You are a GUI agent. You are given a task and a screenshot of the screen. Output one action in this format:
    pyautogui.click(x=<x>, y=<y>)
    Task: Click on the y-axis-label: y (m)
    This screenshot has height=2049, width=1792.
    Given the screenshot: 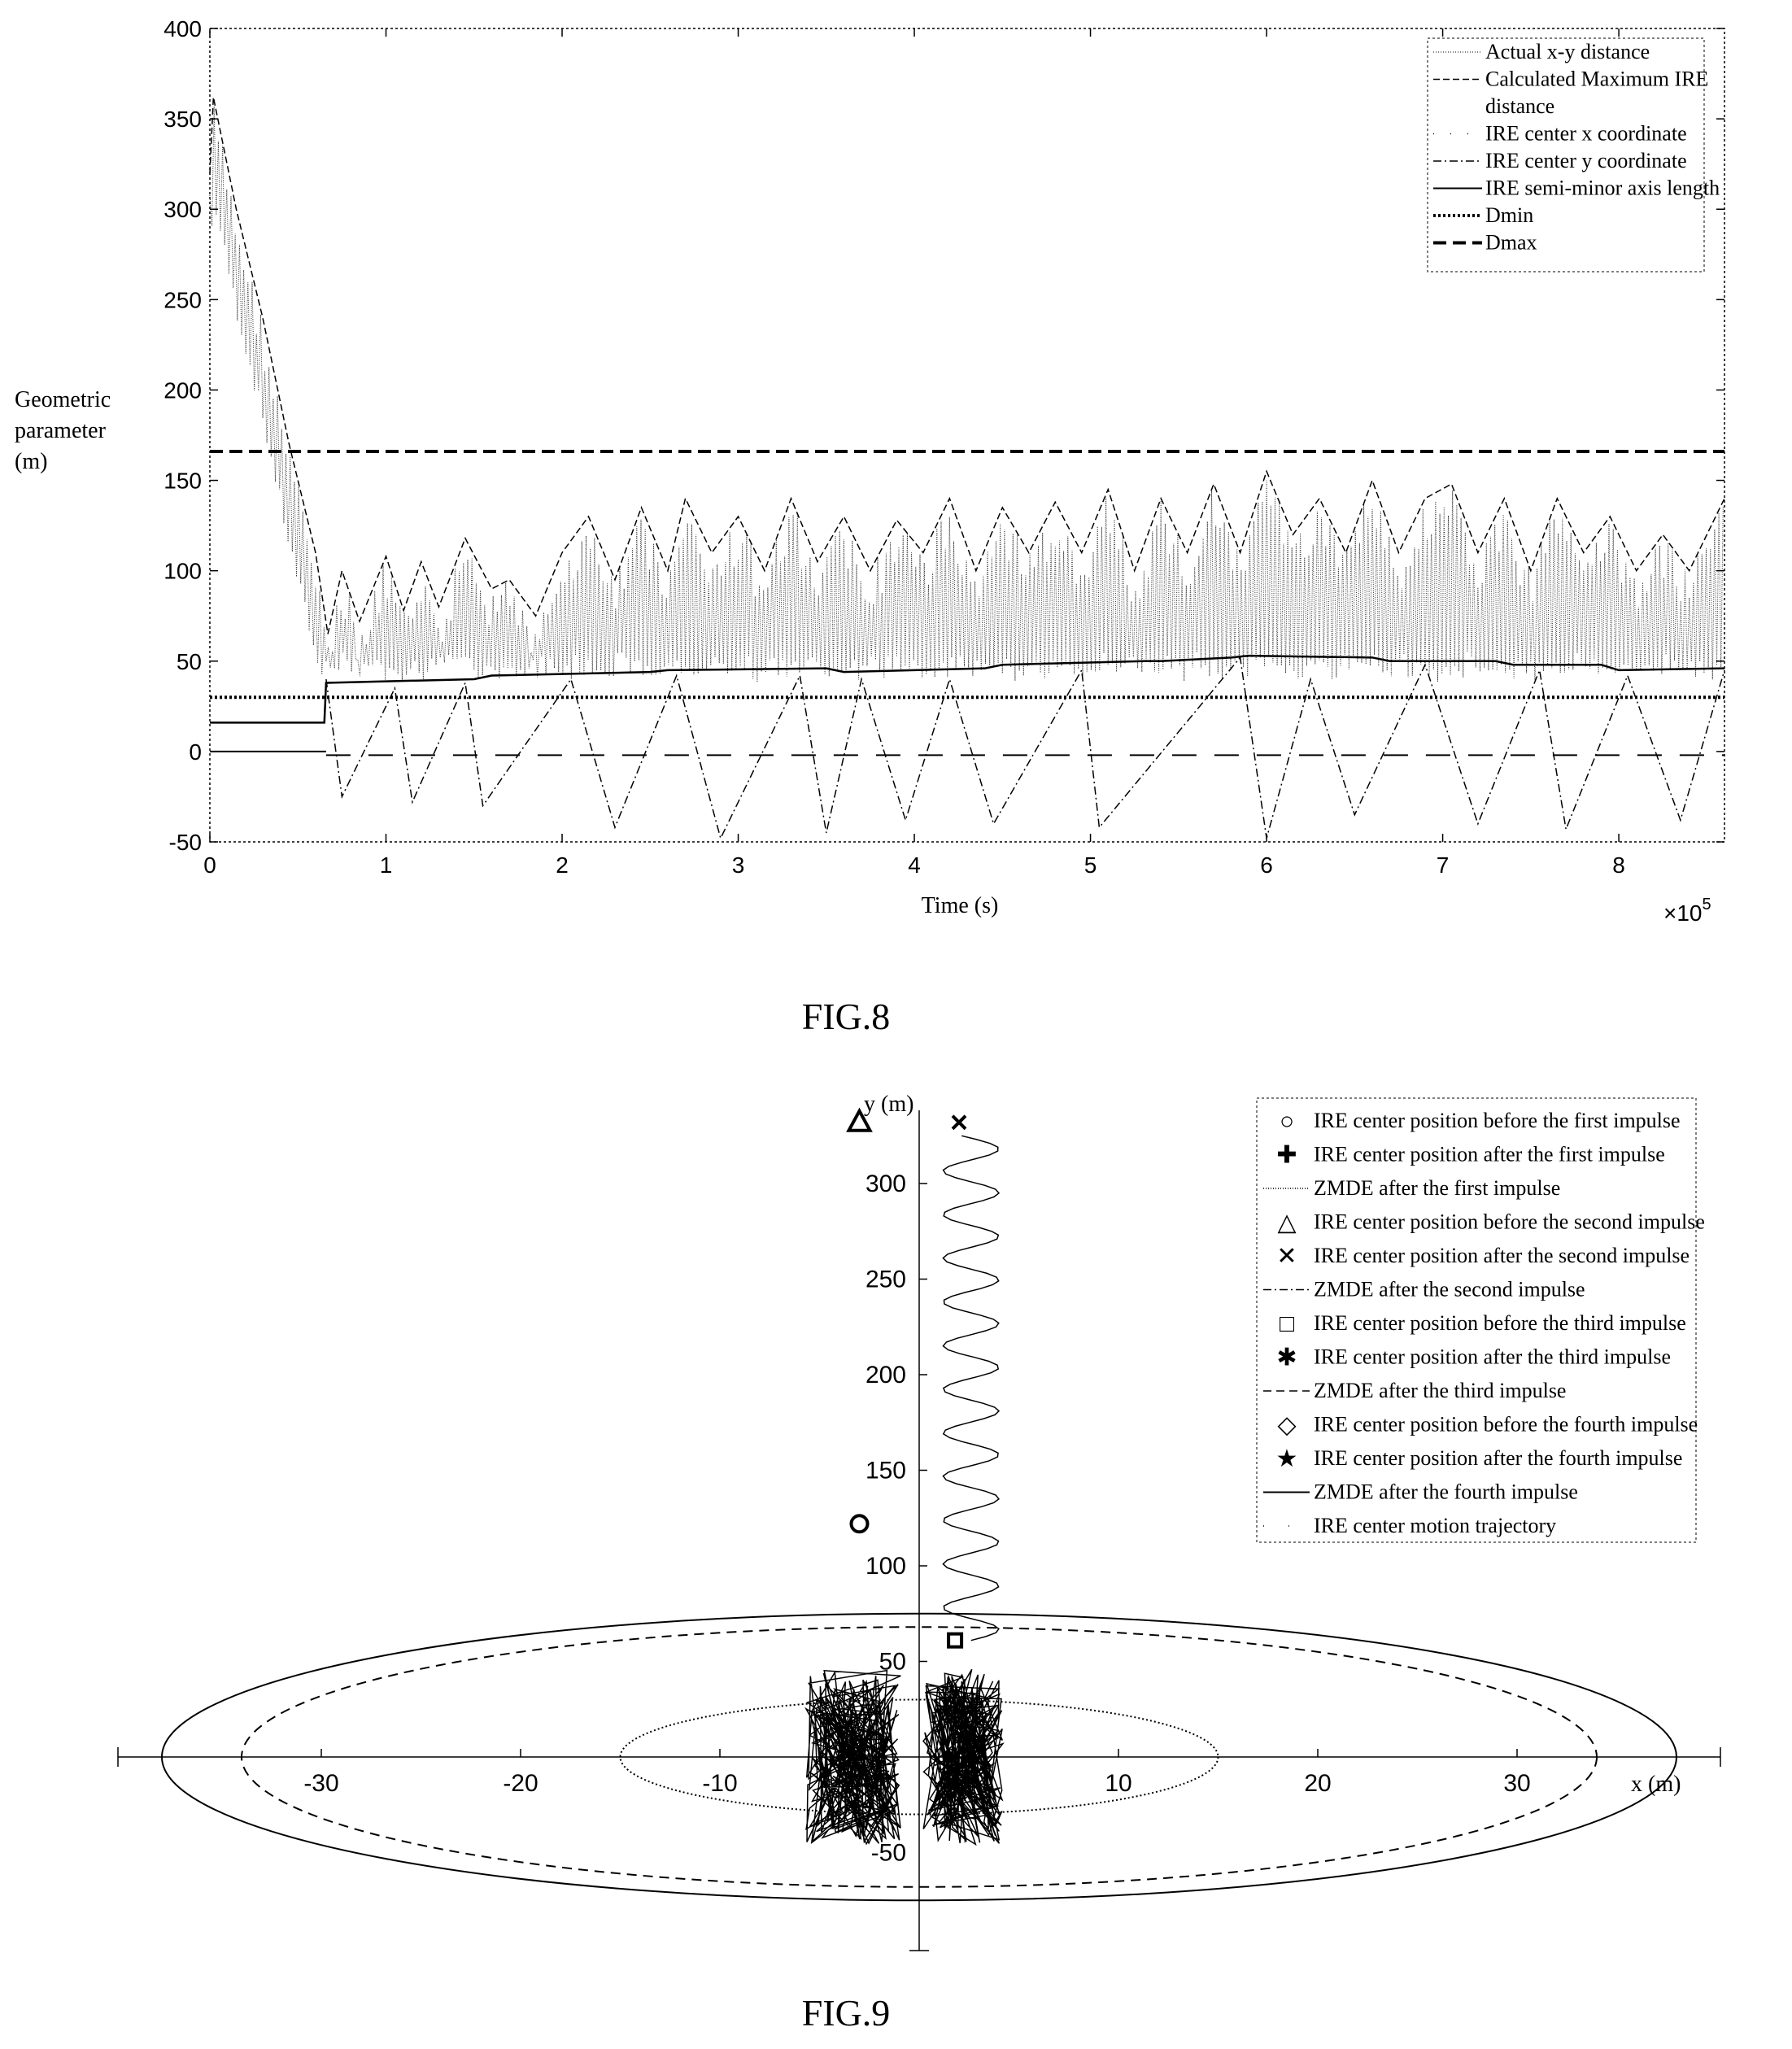 What is the action you would take?
    pyautogui.click(x=888, y=1104)
    